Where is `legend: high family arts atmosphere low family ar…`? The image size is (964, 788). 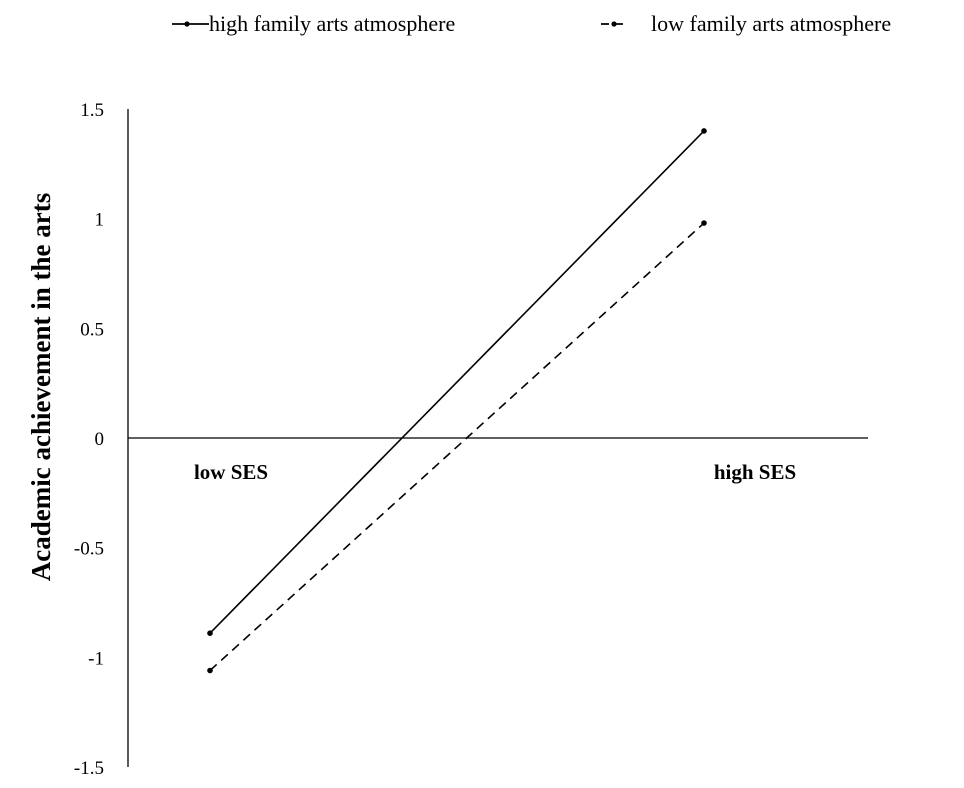
legend: high family arts atmosphere low family ar… is located at coordinates (531, 23).